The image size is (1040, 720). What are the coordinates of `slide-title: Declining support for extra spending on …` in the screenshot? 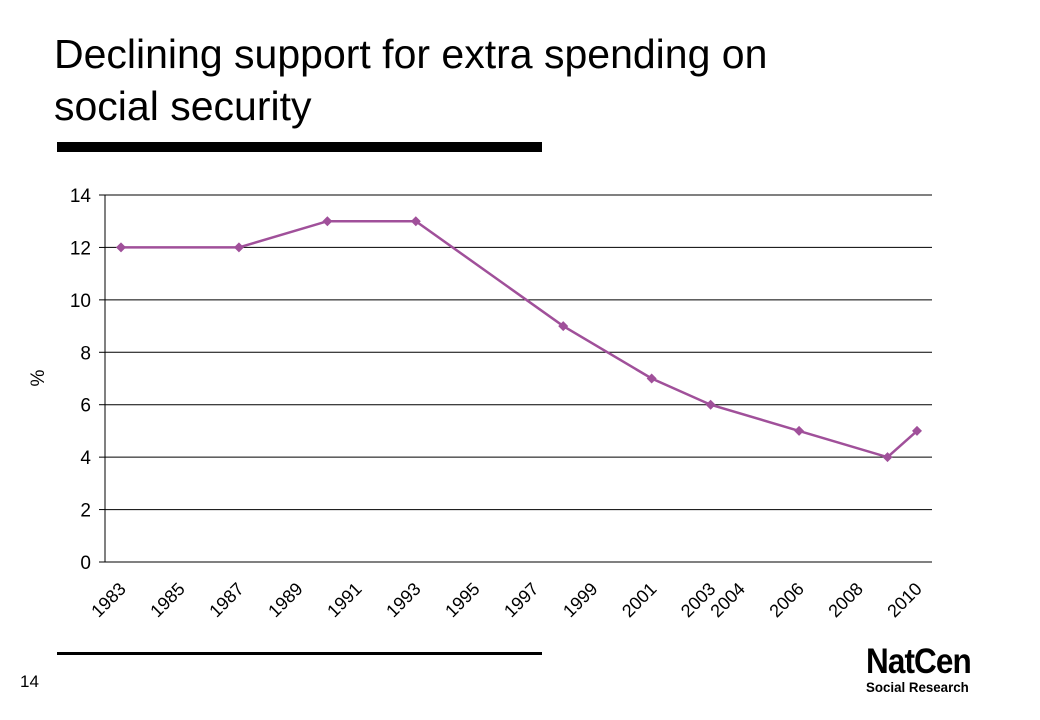 It's located at (411, 80).